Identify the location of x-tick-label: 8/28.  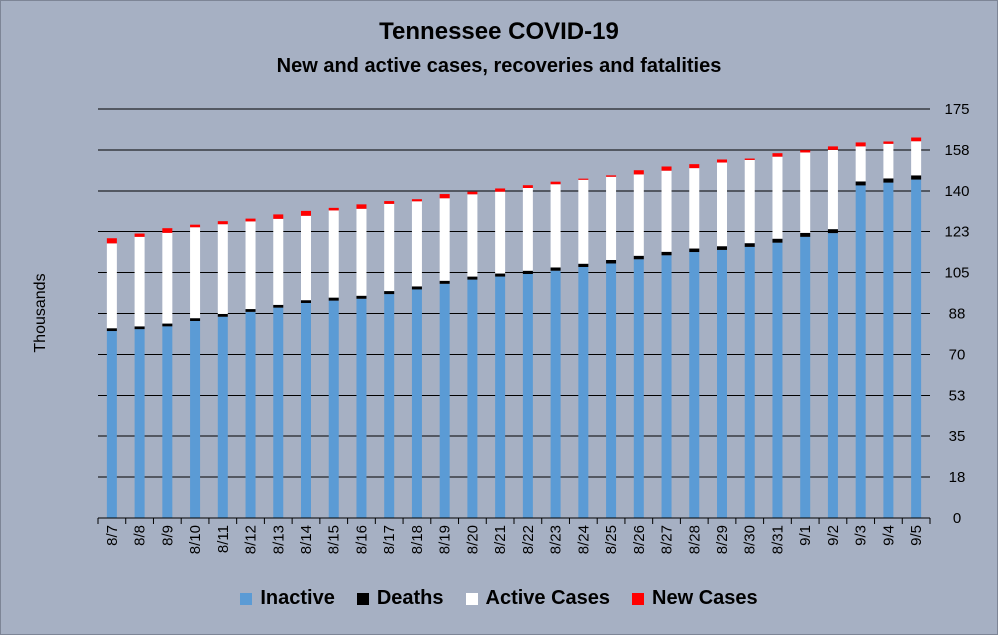
(694, 539).